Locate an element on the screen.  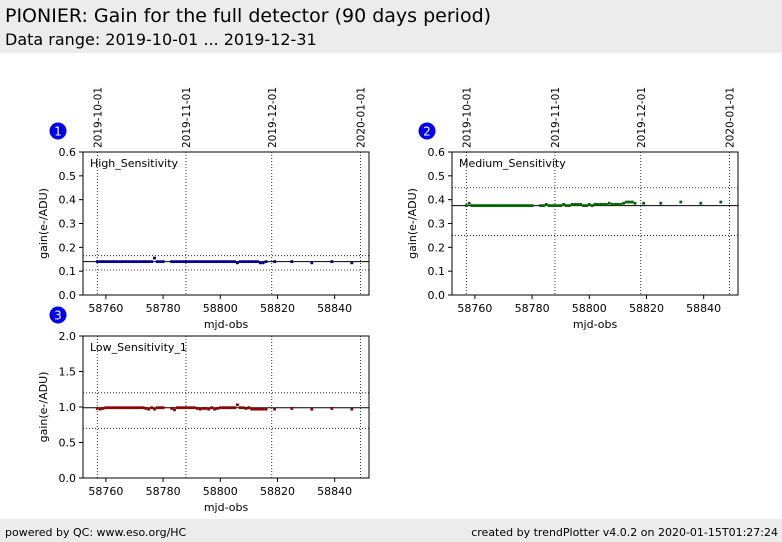
chart1-y-tick-label: 0.3 is located at coordinates (68, 224).